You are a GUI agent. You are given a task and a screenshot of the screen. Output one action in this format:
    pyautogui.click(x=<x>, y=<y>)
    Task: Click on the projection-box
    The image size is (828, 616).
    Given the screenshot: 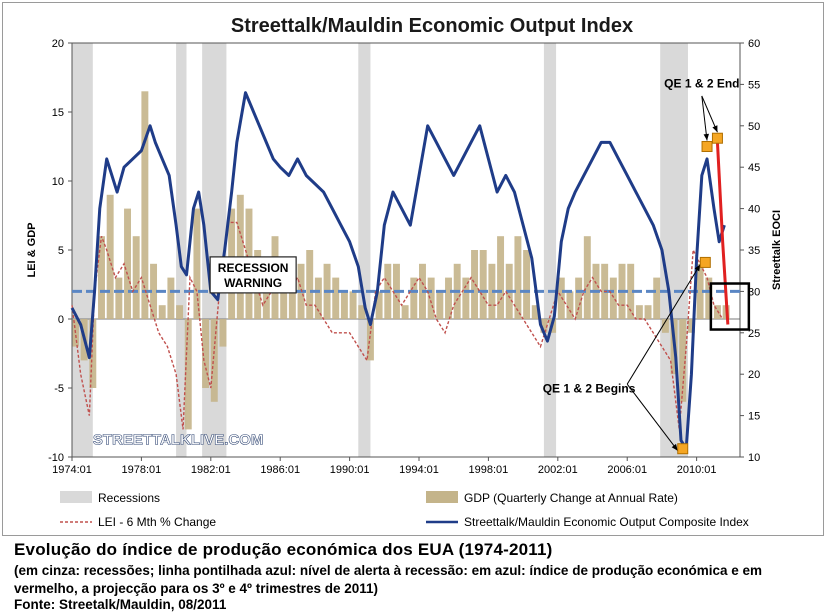 What is the action you would take?
    pyautogui.click(x=730, y=306)
    